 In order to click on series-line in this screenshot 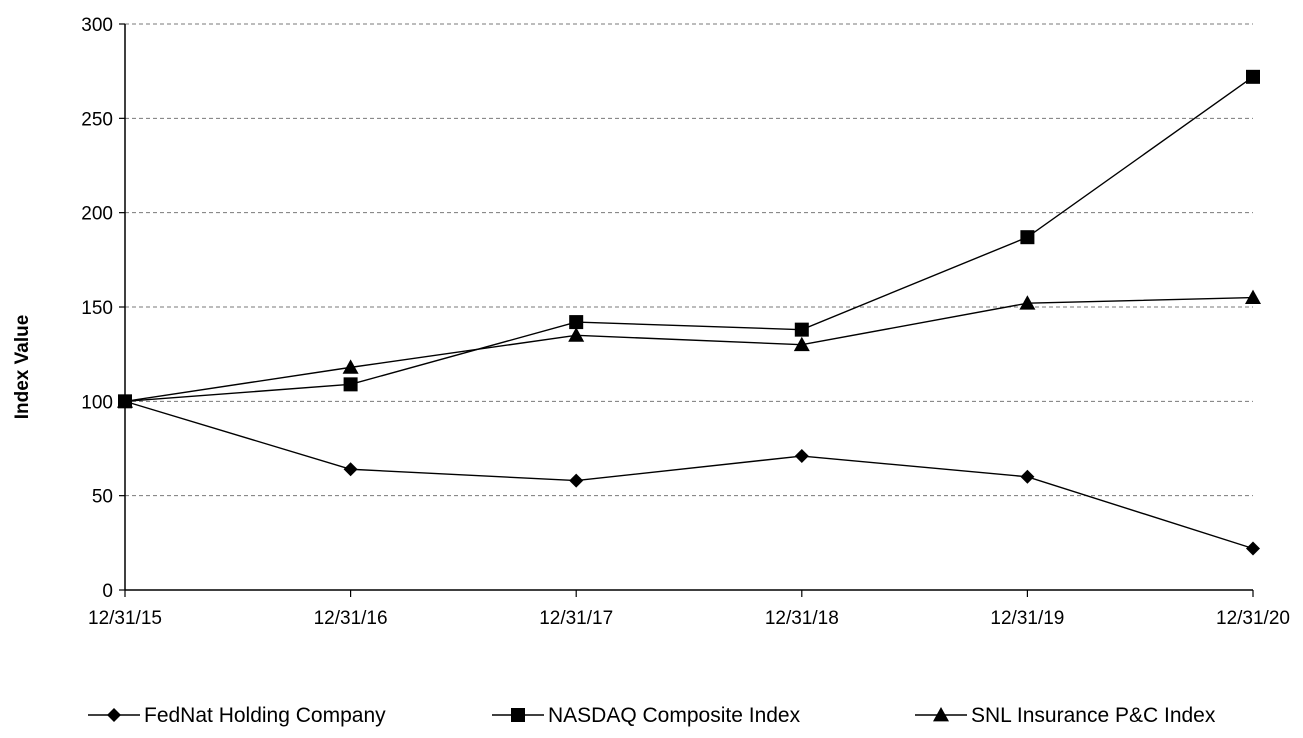, I will do `click(689, 349)`.